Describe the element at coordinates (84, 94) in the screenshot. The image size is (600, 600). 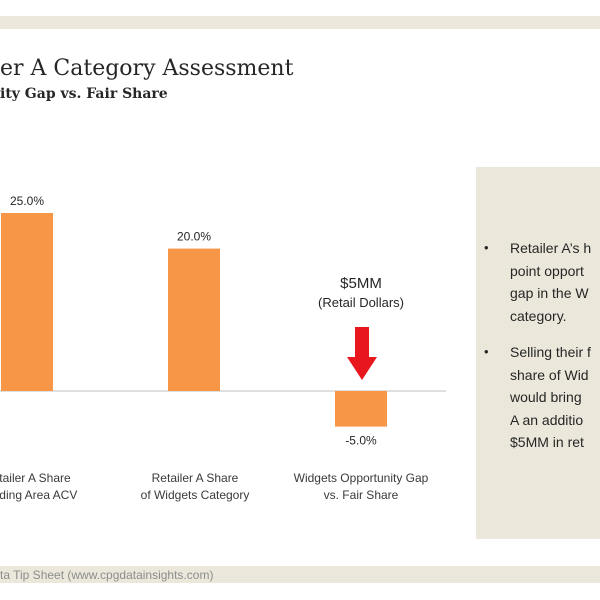
I see `page-subtitle: ity Gap vs. Fair Share` at that location.